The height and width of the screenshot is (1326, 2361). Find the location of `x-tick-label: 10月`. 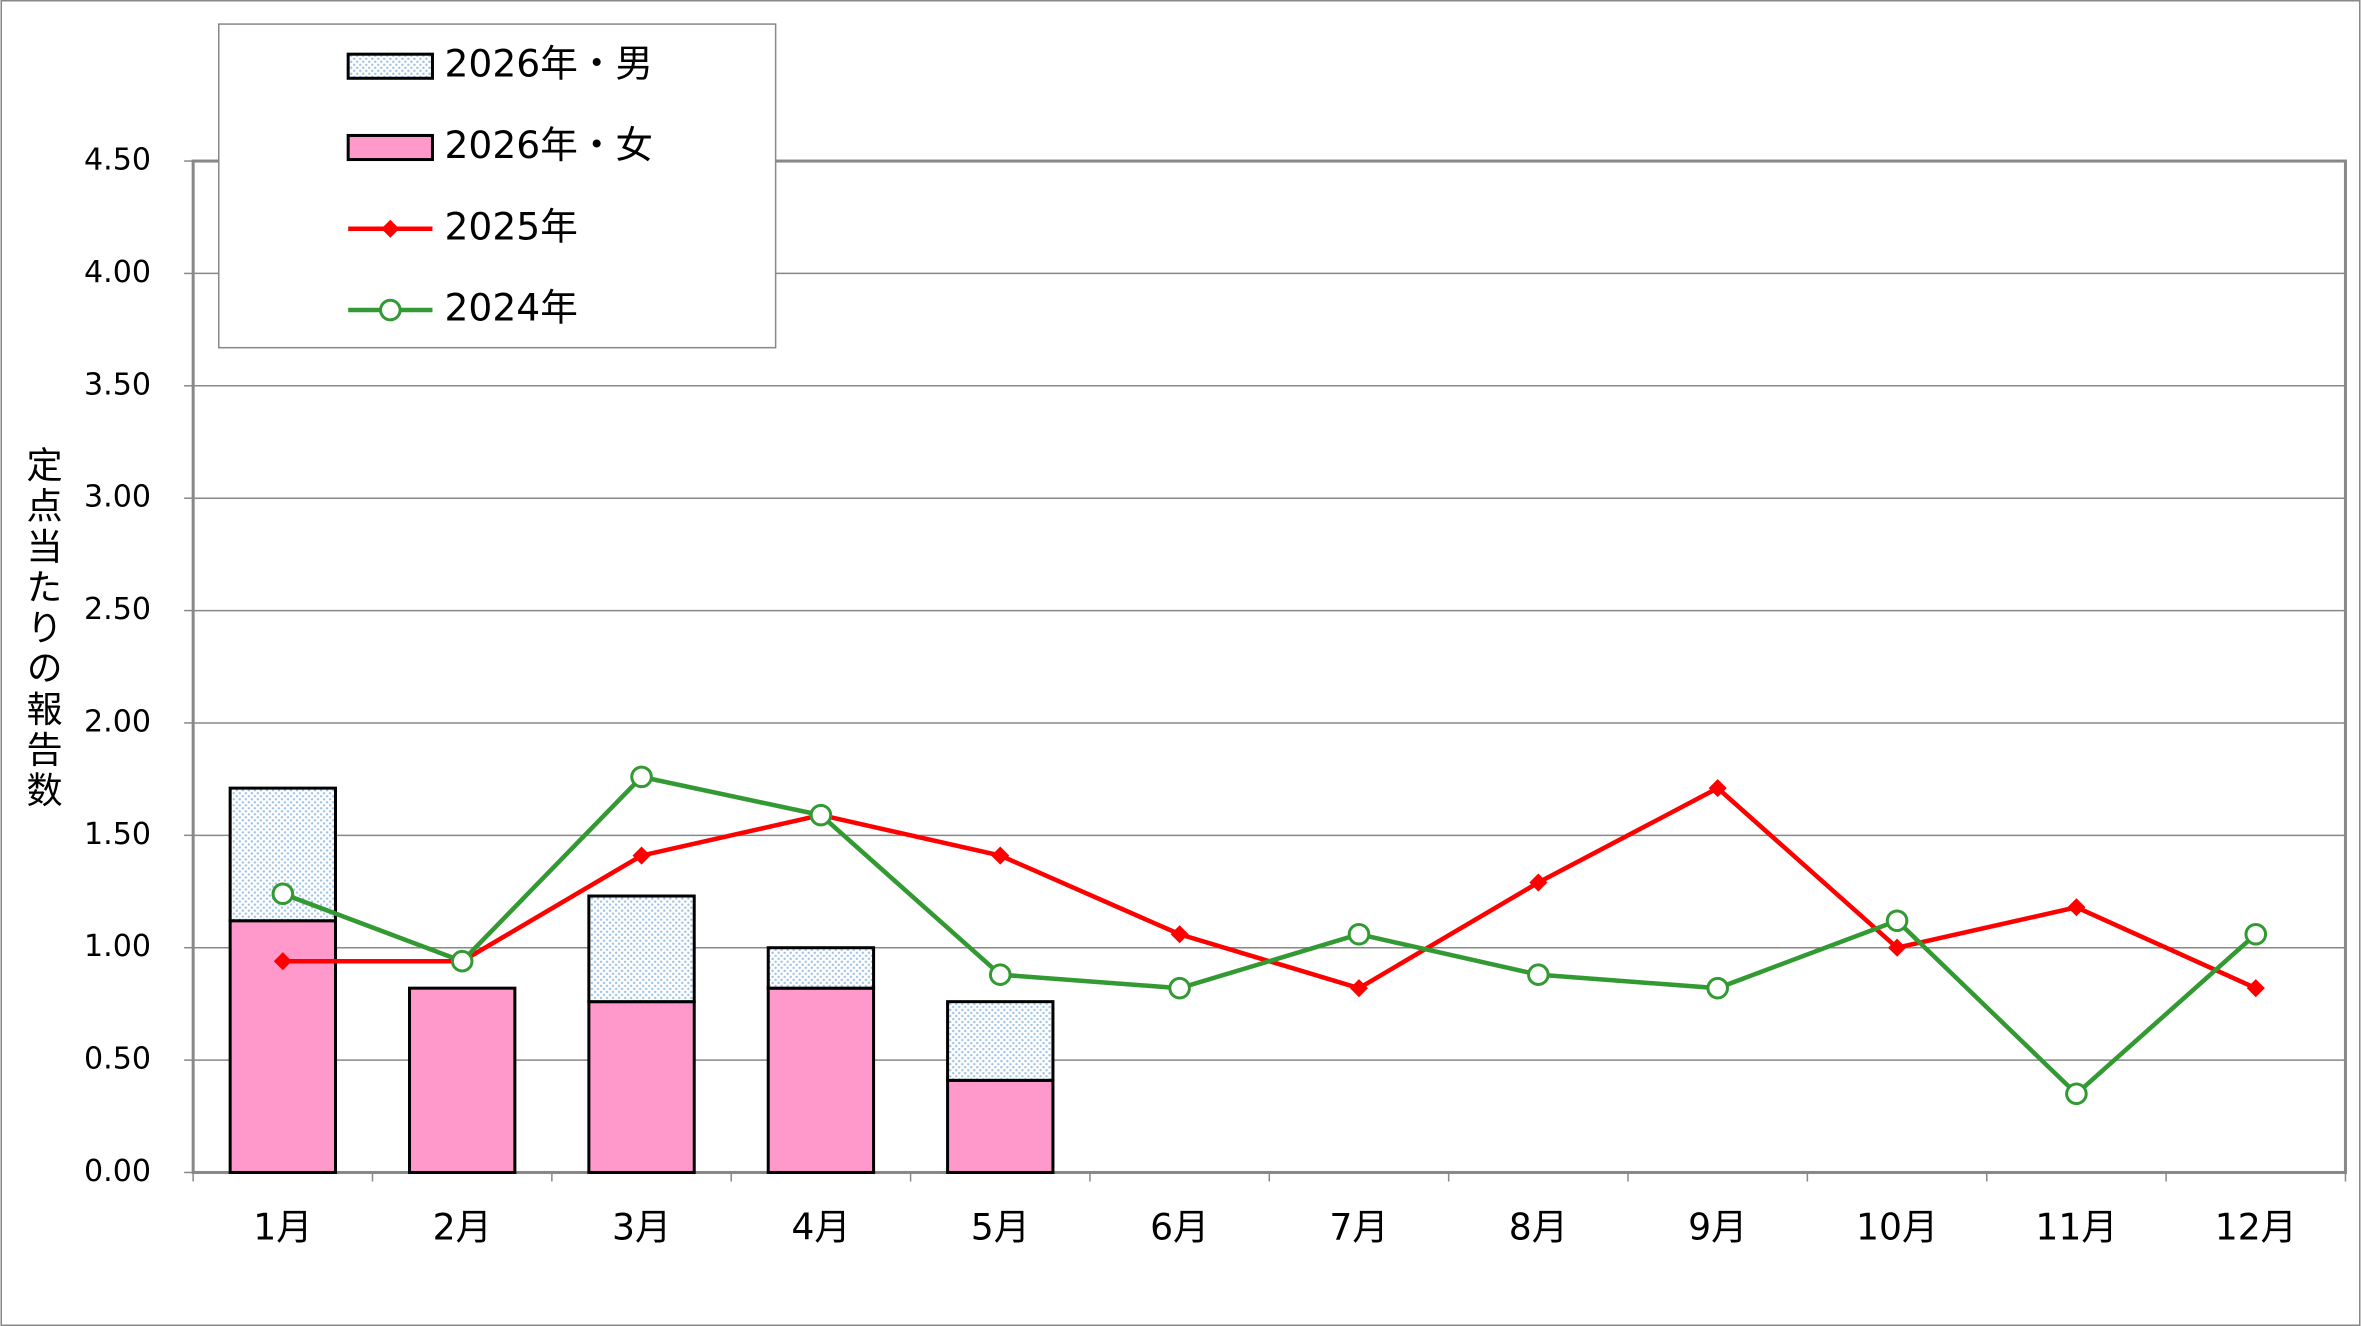

x-tick-label: 10月 is located at coordinates (1897, 1227).